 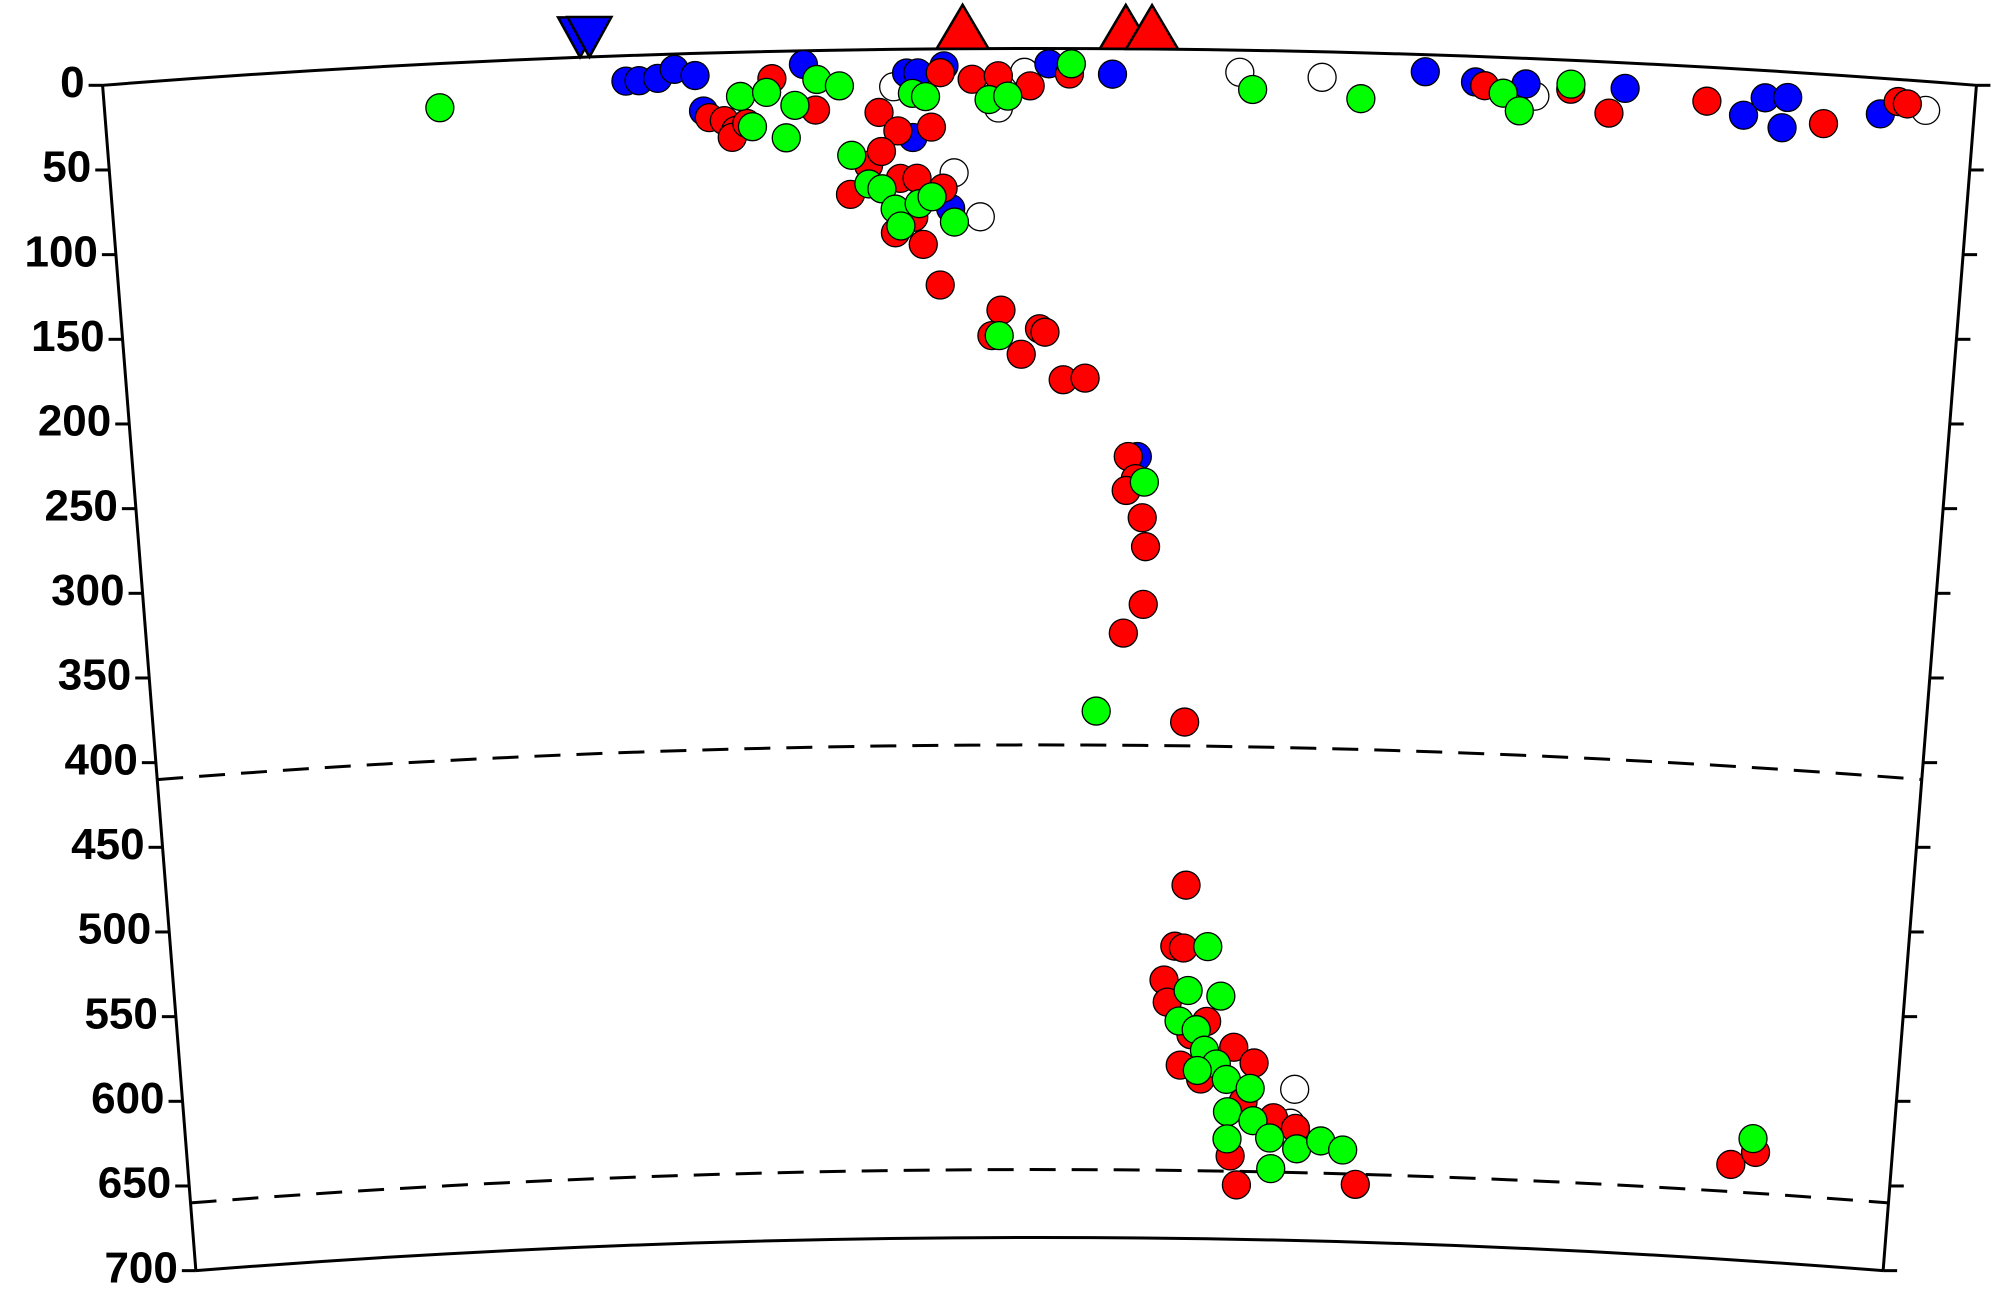 What do you see at coordinates (1039, 1254) in the screenshot?
I see `bottom-line` at bounding box center [1039, 1254].